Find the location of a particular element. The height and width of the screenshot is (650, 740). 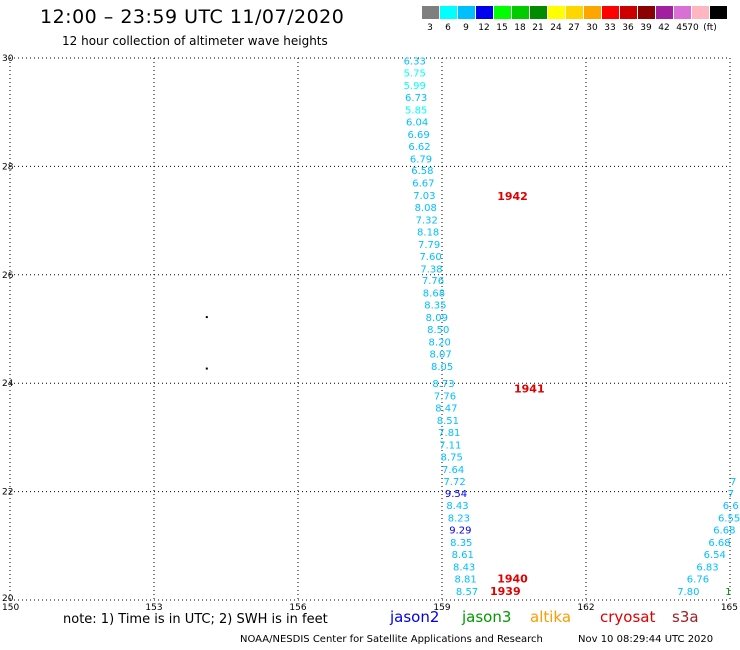

scale-unit-label: (ft) is located at coordinates (710, 28).